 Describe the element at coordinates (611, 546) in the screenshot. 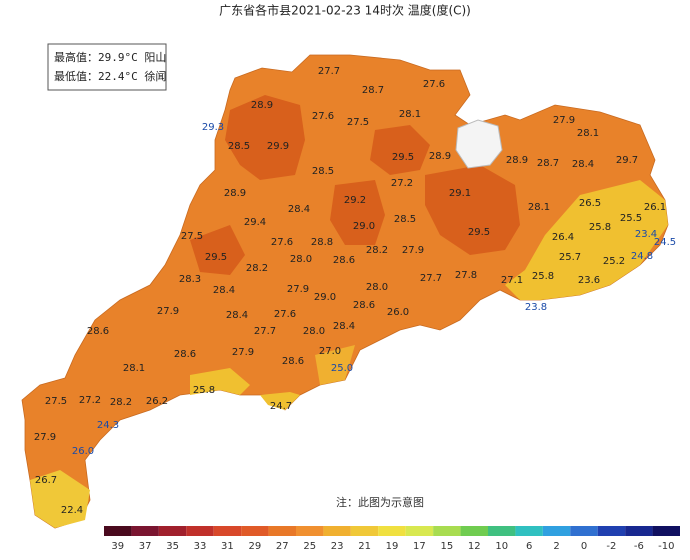

I see `legend-label: -2` at that location.